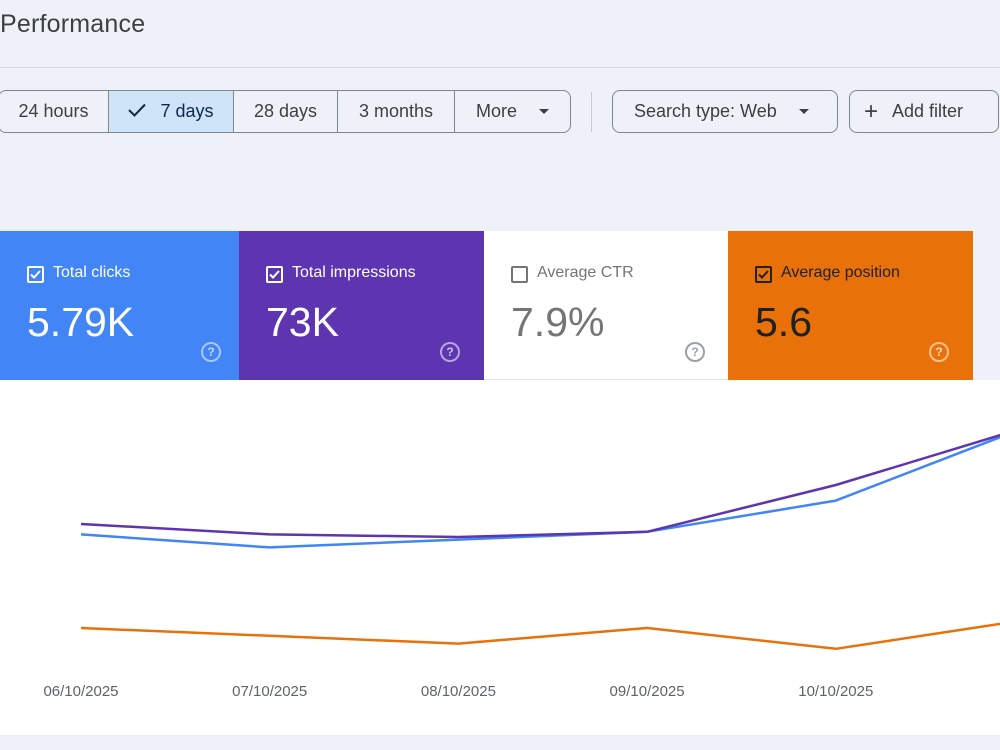 The image size is (1000, 750). What do you see at coordinates (519, 274) in the screenshot?
I see `checkbox-unchecked-icon` at bounding box center [519, 274].